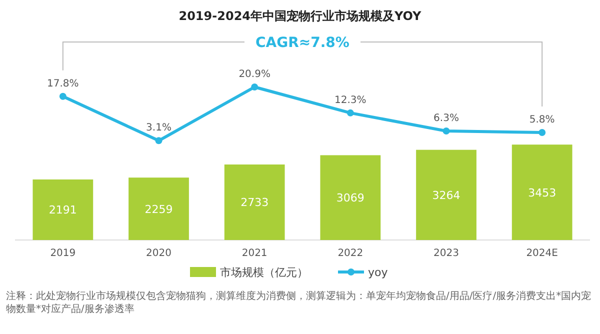 The width and height of the screenshot is (600, 334). Describe the element at coordinates (159, 253) in the screenshot. I see `x-tick-label: 2020` at that location.